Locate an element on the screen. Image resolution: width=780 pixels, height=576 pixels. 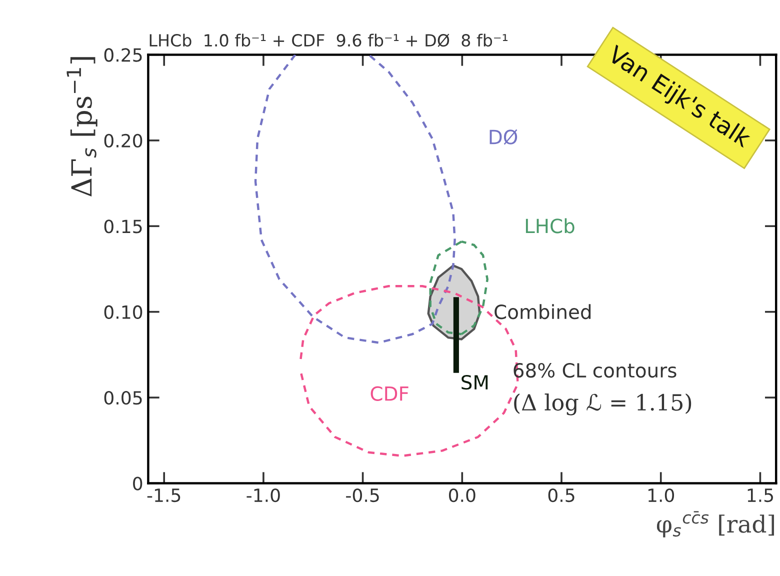
y-tick-label: 0.25 is located at coordinates (123, 55).